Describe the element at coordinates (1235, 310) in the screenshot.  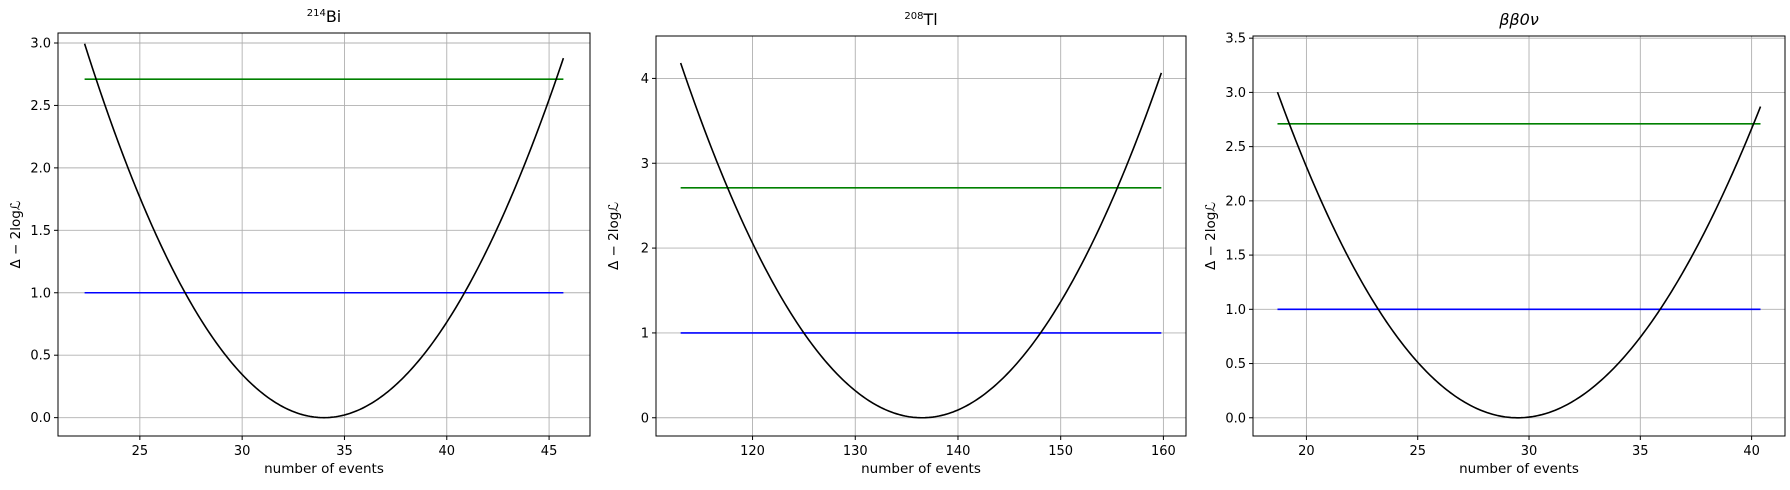
I see `bb0nu-y-tick-label: 1.0` at that location.